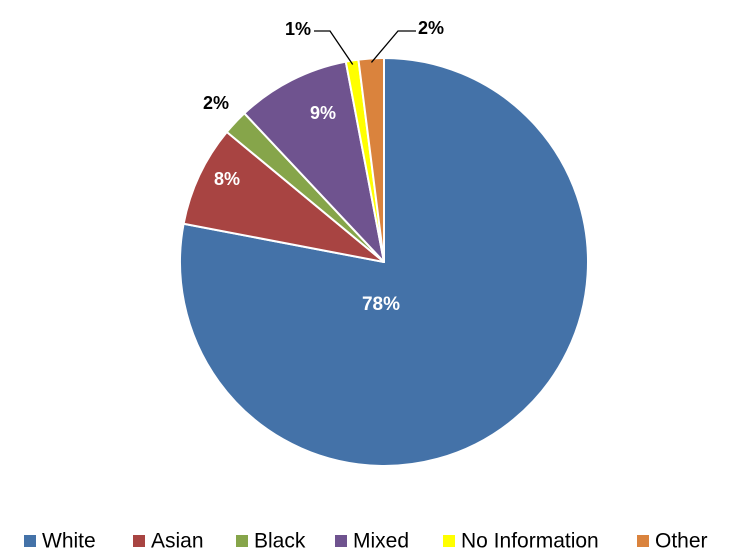 The height and width of the screenshot is (558, 737). I want to click on legend-item-no-information: No Information, so click(521, 541).